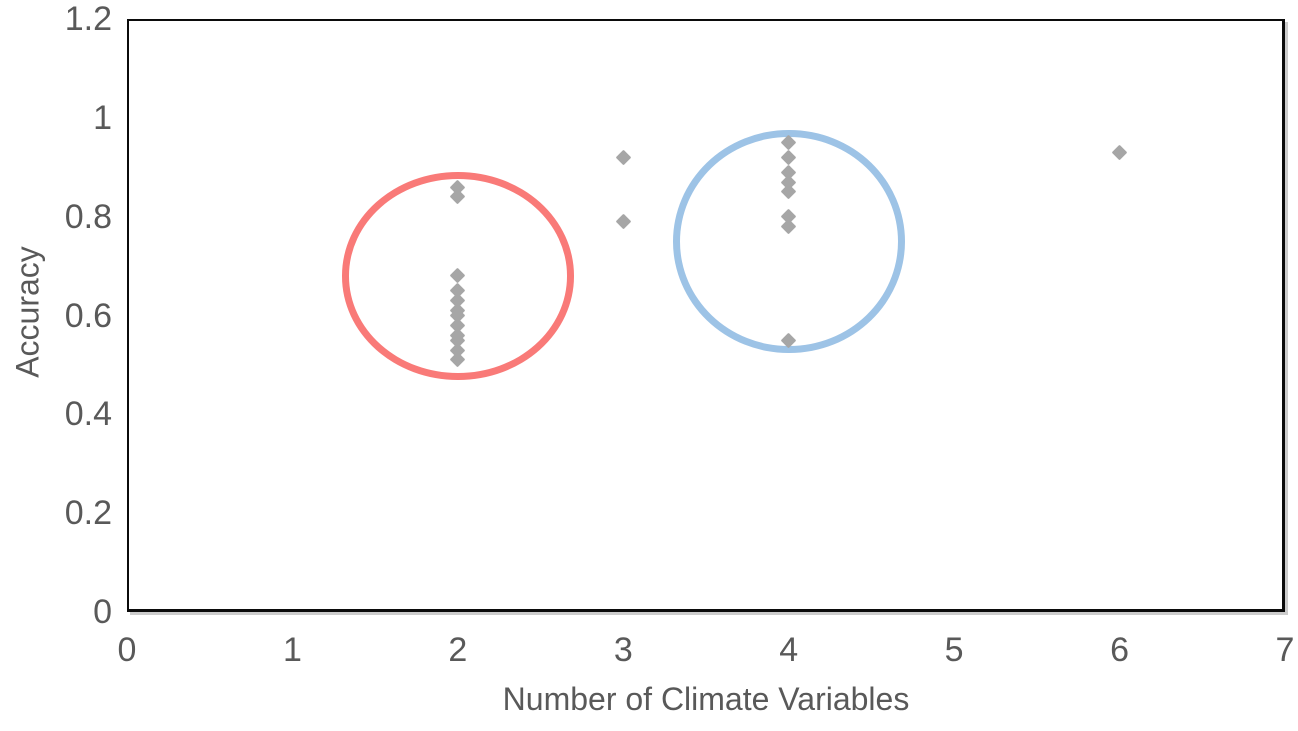 Image resolution: width=1298 pixels, height=731 pixels. Describe the element at coordinates (88, 216) in the screenshot. I see `y-tick-label: 0.8` at that location.